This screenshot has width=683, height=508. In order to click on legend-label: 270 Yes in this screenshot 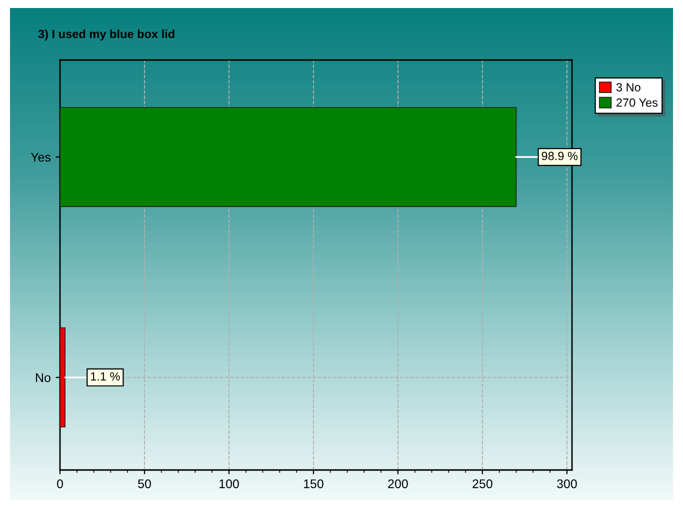, I will do `click(637, 102)`.